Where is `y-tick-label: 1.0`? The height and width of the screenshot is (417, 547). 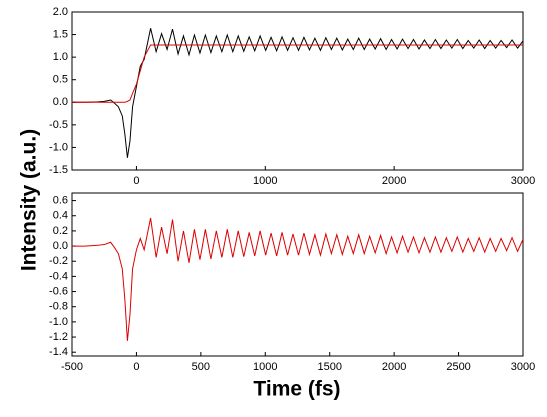 y-tick-label: 1.0 is located at coordinates (60, 57).